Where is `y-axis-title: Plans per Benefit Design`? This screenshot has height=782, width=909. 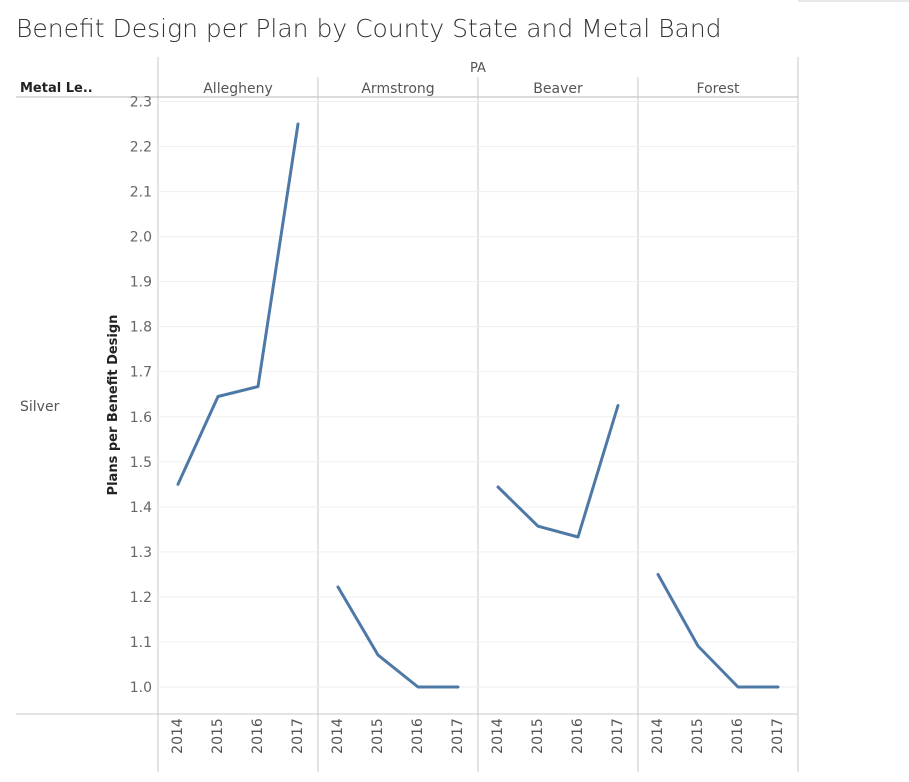 y-axis-title: Plans per Benefit Design is located at coordinates (113, 405).